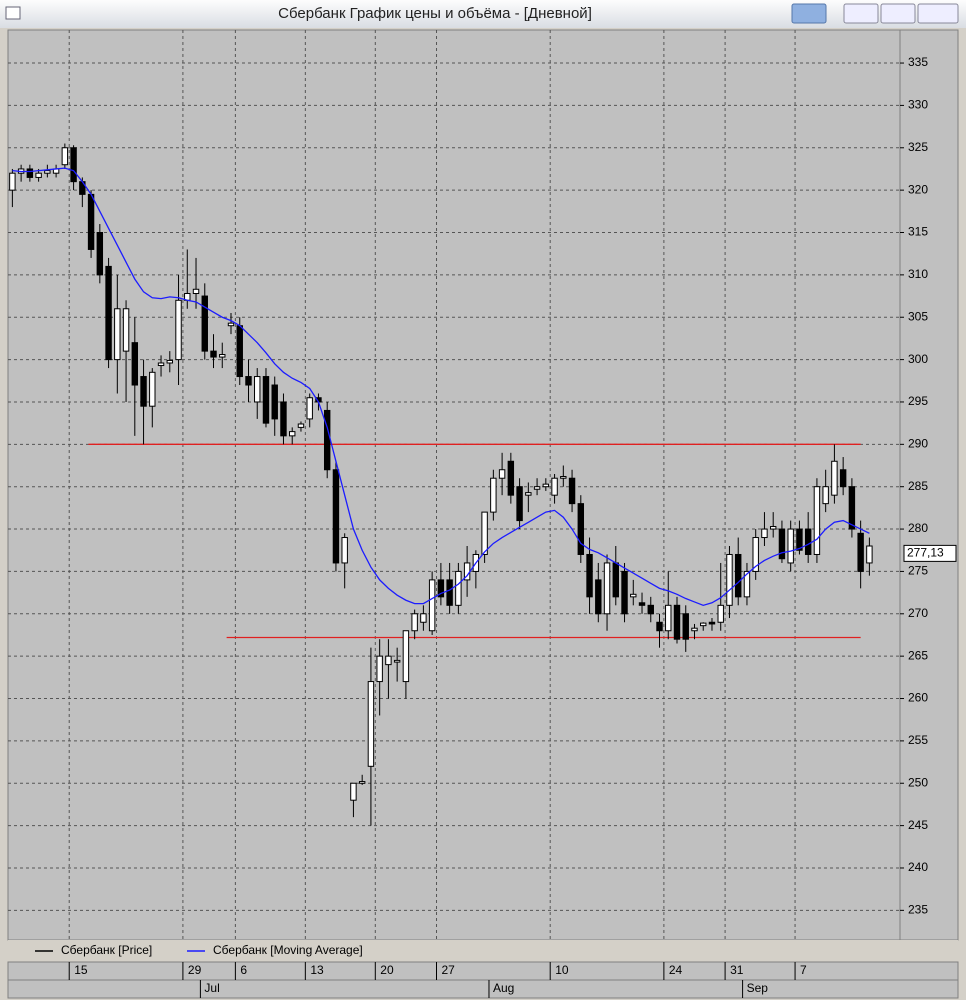 Image resolution: width=966 pixels, height=1000 pixels. Describe the element at coordinates (918, 782) in the screenshot. I see `y-tick-label: 250` at that location.